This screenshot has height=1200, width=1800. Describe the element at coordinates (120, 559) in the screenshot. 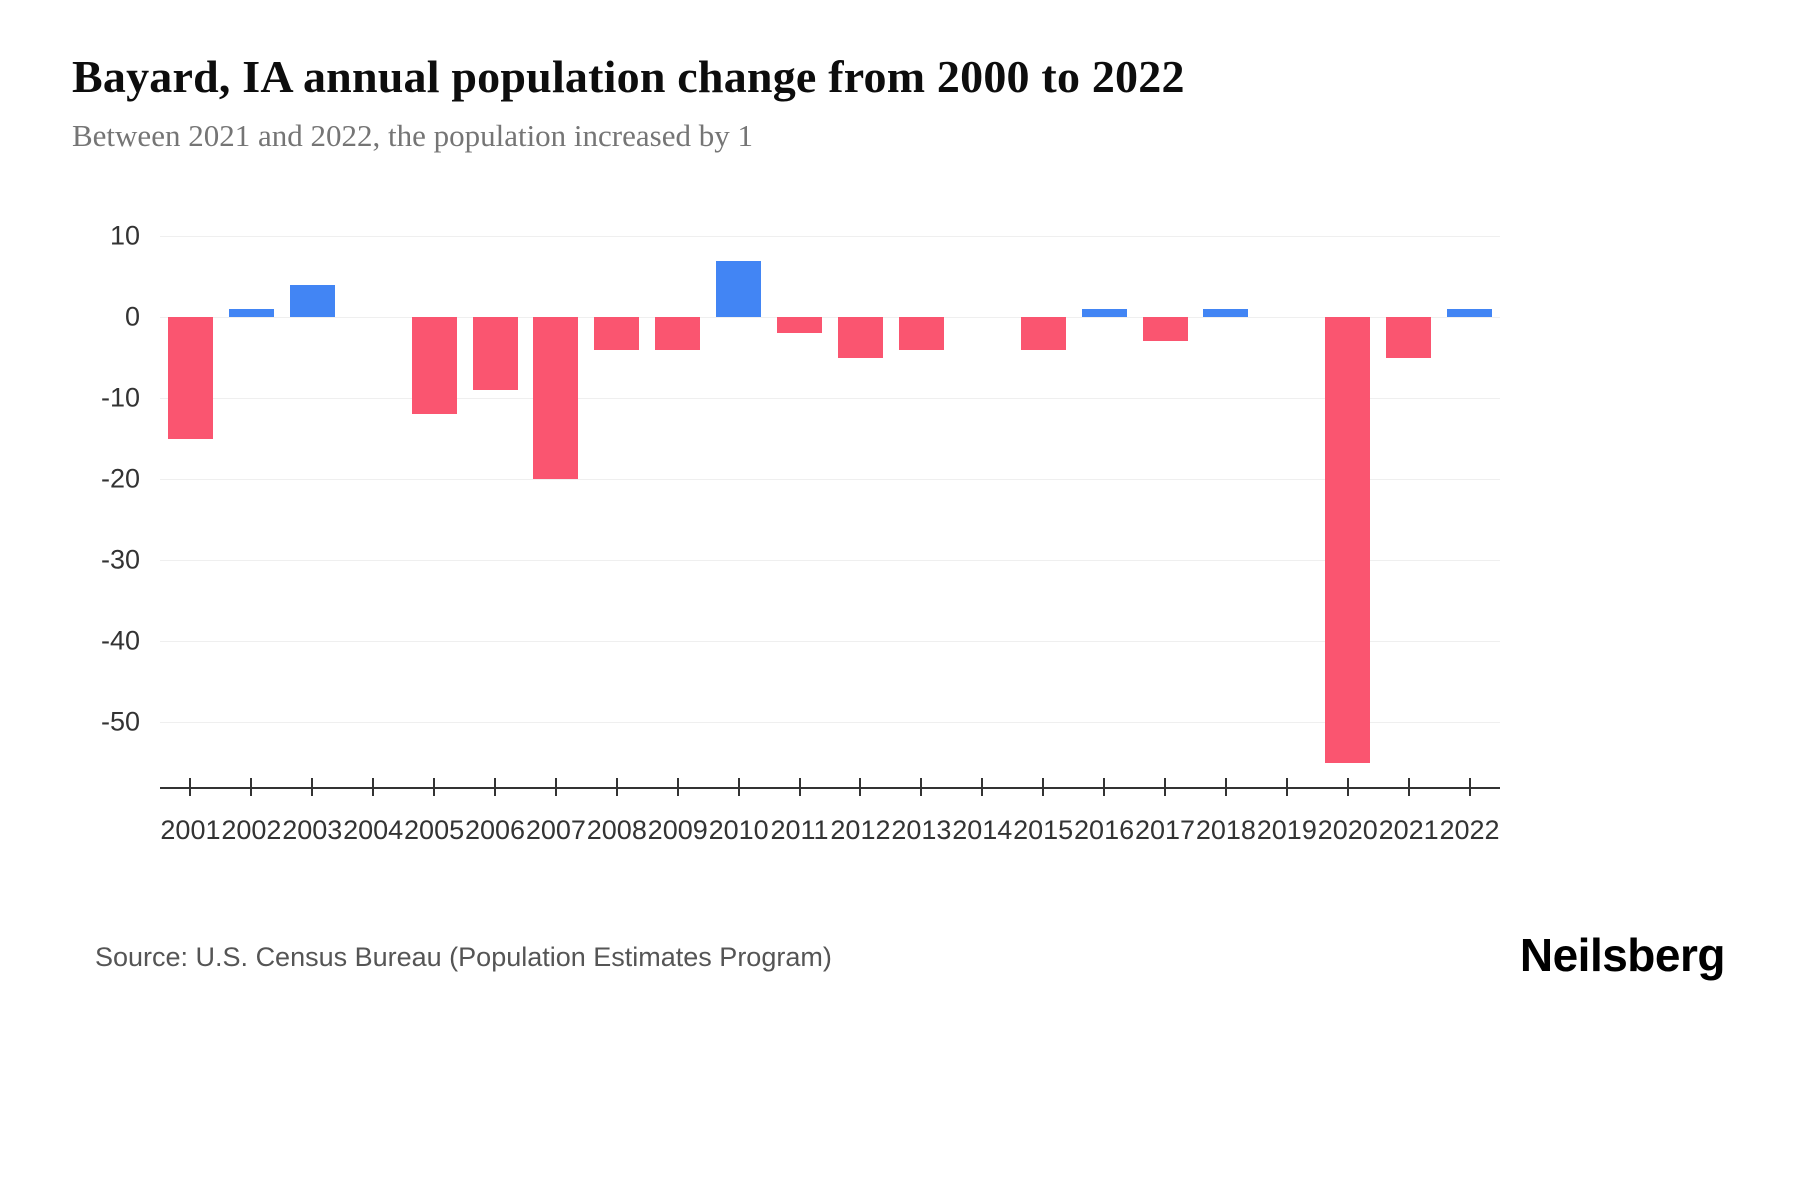

I see `y-axis-label: -30` at that location.